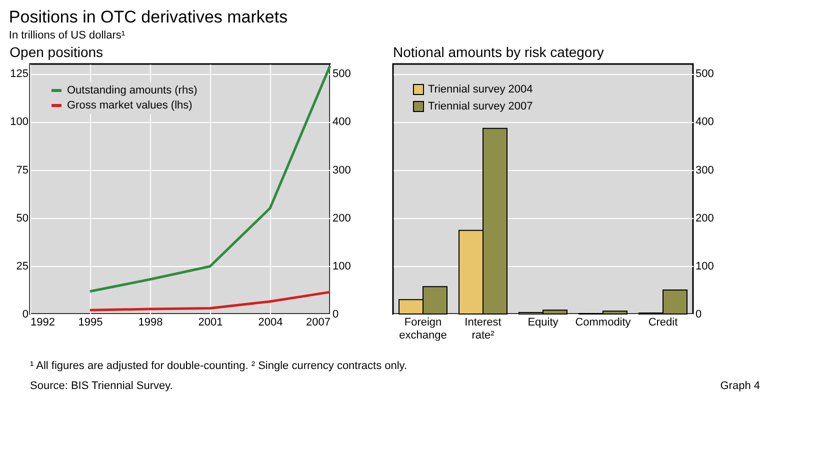 This screenshot has width=839, height=459. Describe the element at coordinates (663, 322) in the screenshot. I see `x-tick-label: Credit` at that location.